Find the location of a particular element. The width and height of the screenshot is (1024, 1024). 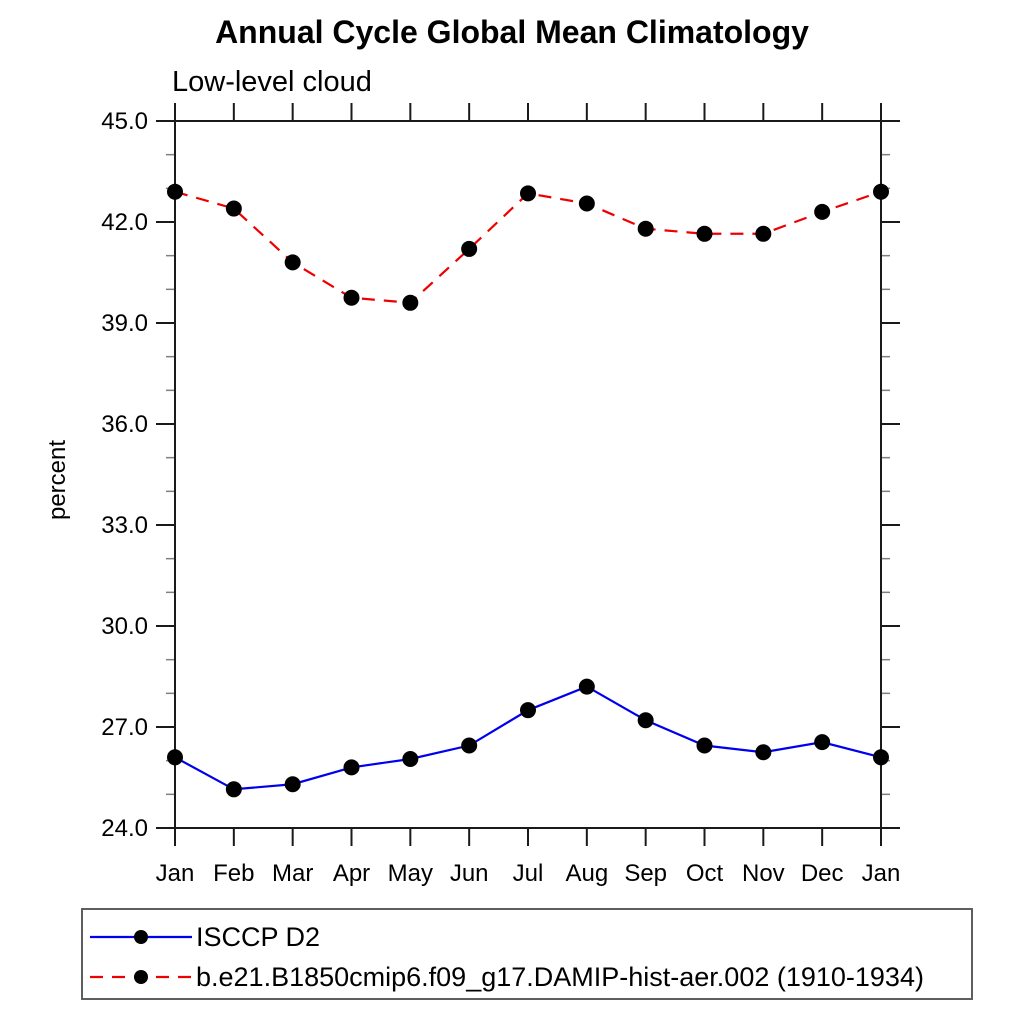

legend-line-sample-dashed is located at coordinates (141, 977).